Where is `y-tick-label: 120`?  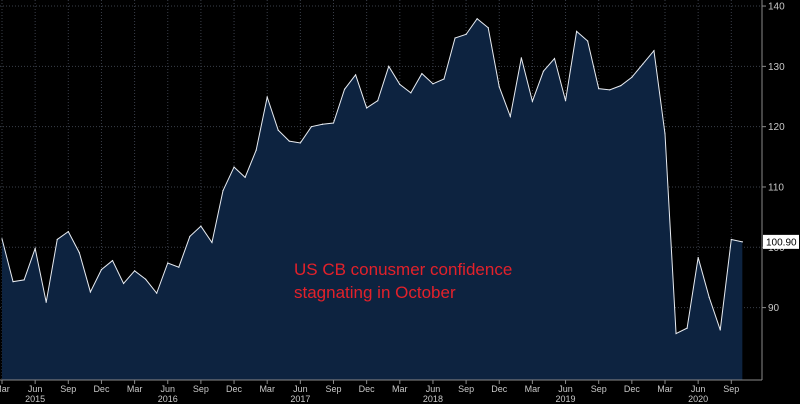
y-tick-label: 120 is located at coordinates (776, 127).